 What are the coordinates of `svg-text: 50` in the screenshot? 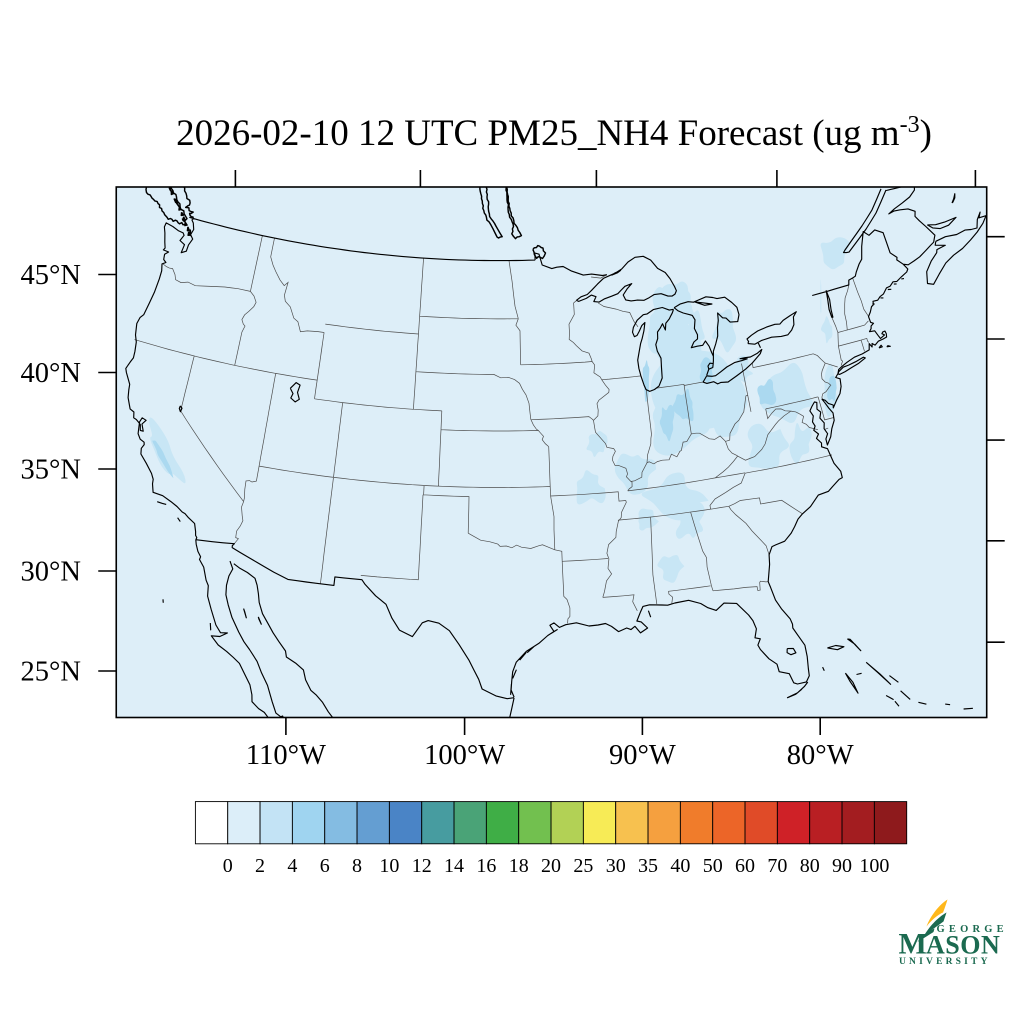 It's located at (713, 866).